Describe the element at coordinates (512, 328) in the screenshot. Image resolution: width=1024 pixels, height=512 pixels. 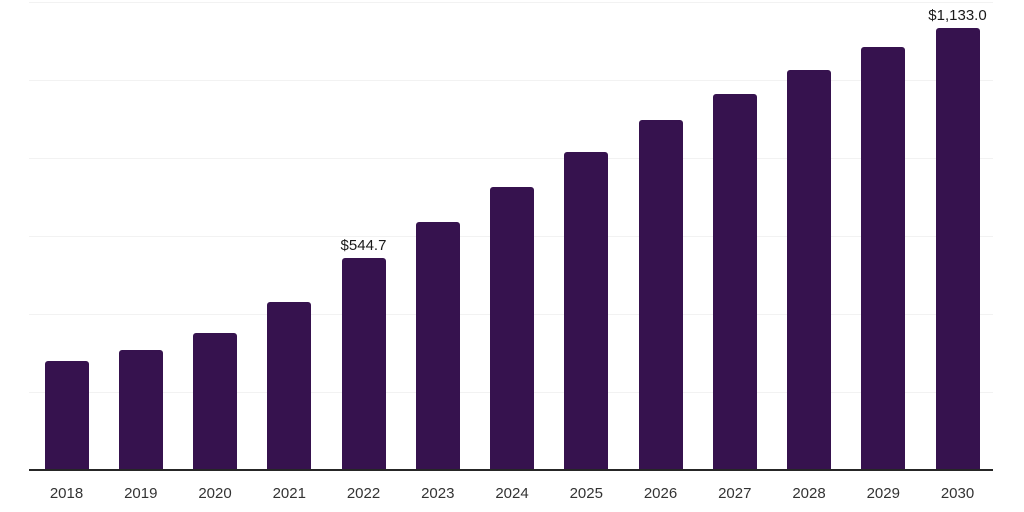
I see `bar-2024` at that location.